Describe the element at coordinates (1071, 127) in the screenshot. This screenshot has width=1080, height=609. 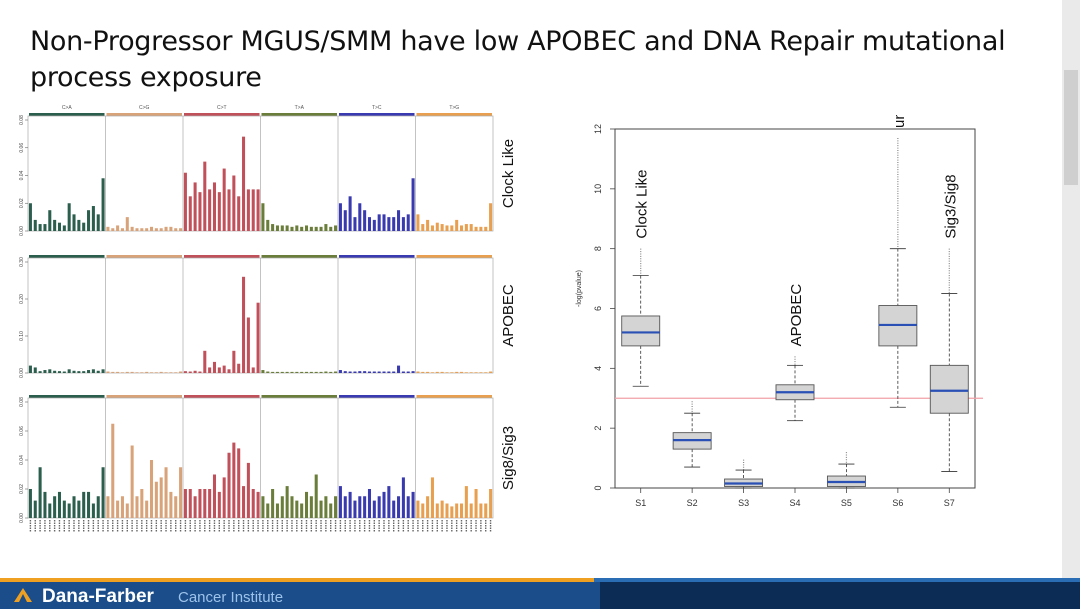
I see `scrollbar-thumb` at that location.